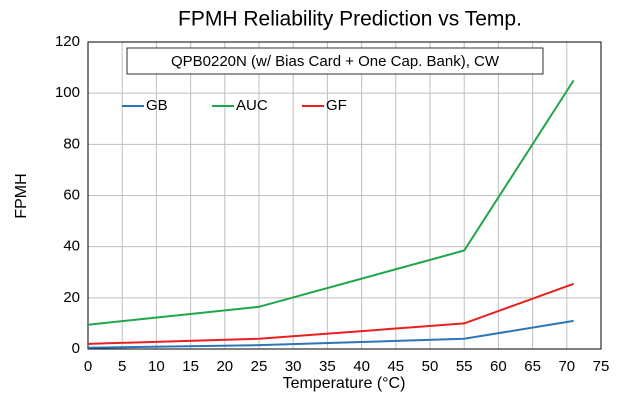 The height and width of the screenshot is (416, 626). What do you see at coordinates (566, 366) in the screenshot?
I see `x-tick-label: 70` at bounding box center [566, 366].